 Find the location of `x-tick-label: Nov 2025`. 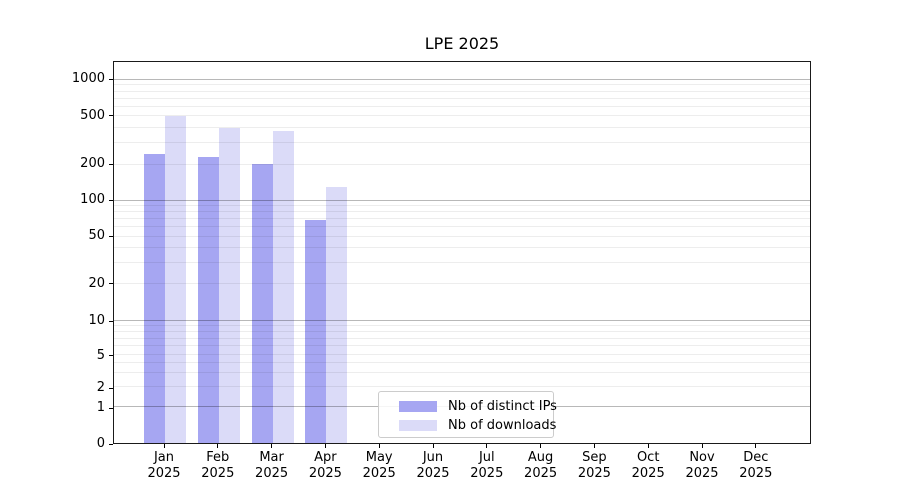

x-tick-label: Nov 2025 is located at coordinates (702, 465).